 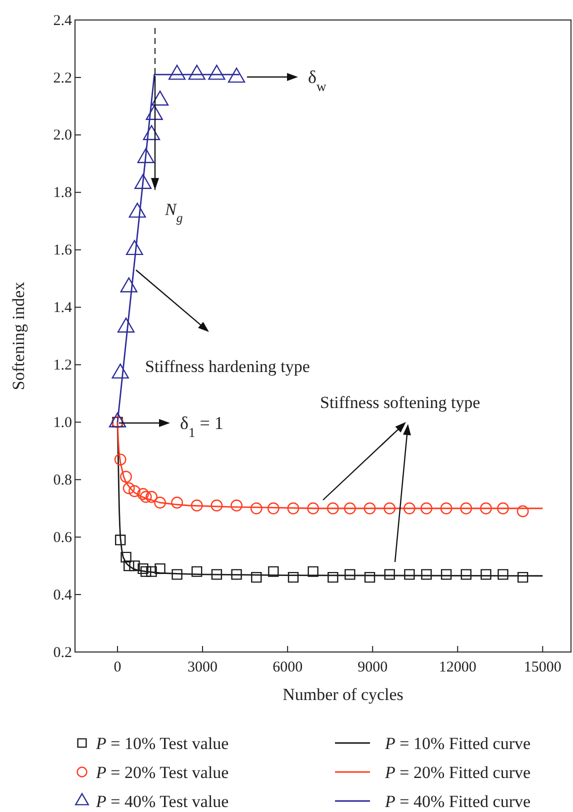 I want to click on y-axis-title: Softening index, so click(x=18, y=335).